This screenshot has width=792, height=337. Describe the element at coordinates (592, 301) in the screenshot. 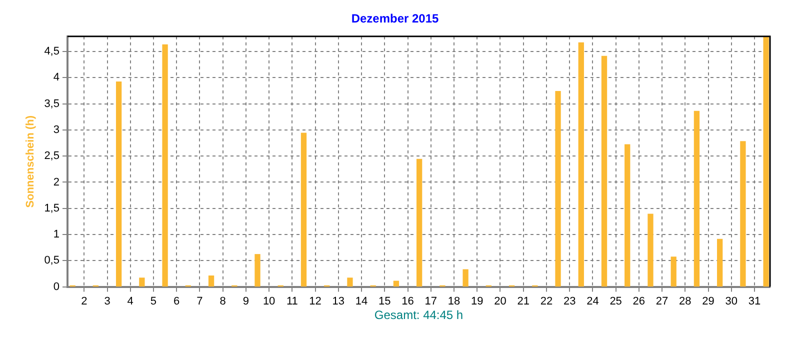

I see `x-tick-label: 24` at that location.